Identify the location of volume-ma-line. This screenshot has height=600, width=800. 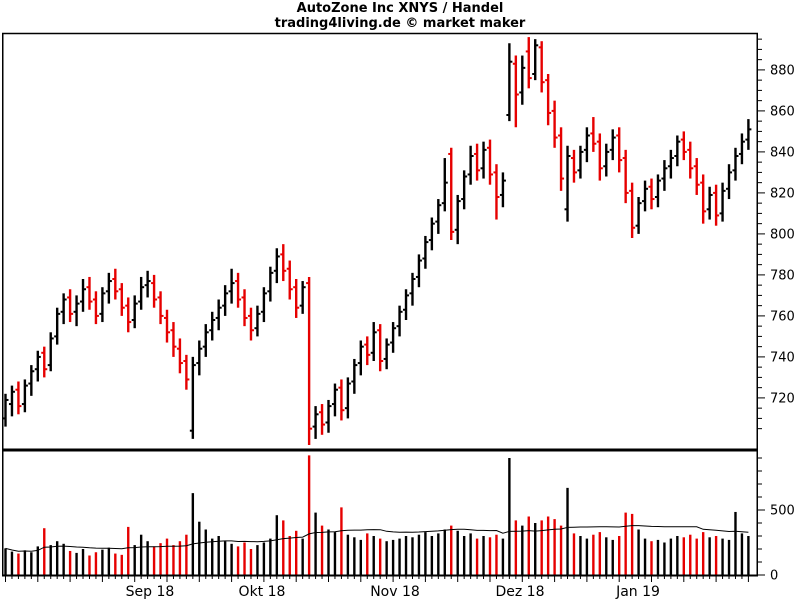
(377, 538).